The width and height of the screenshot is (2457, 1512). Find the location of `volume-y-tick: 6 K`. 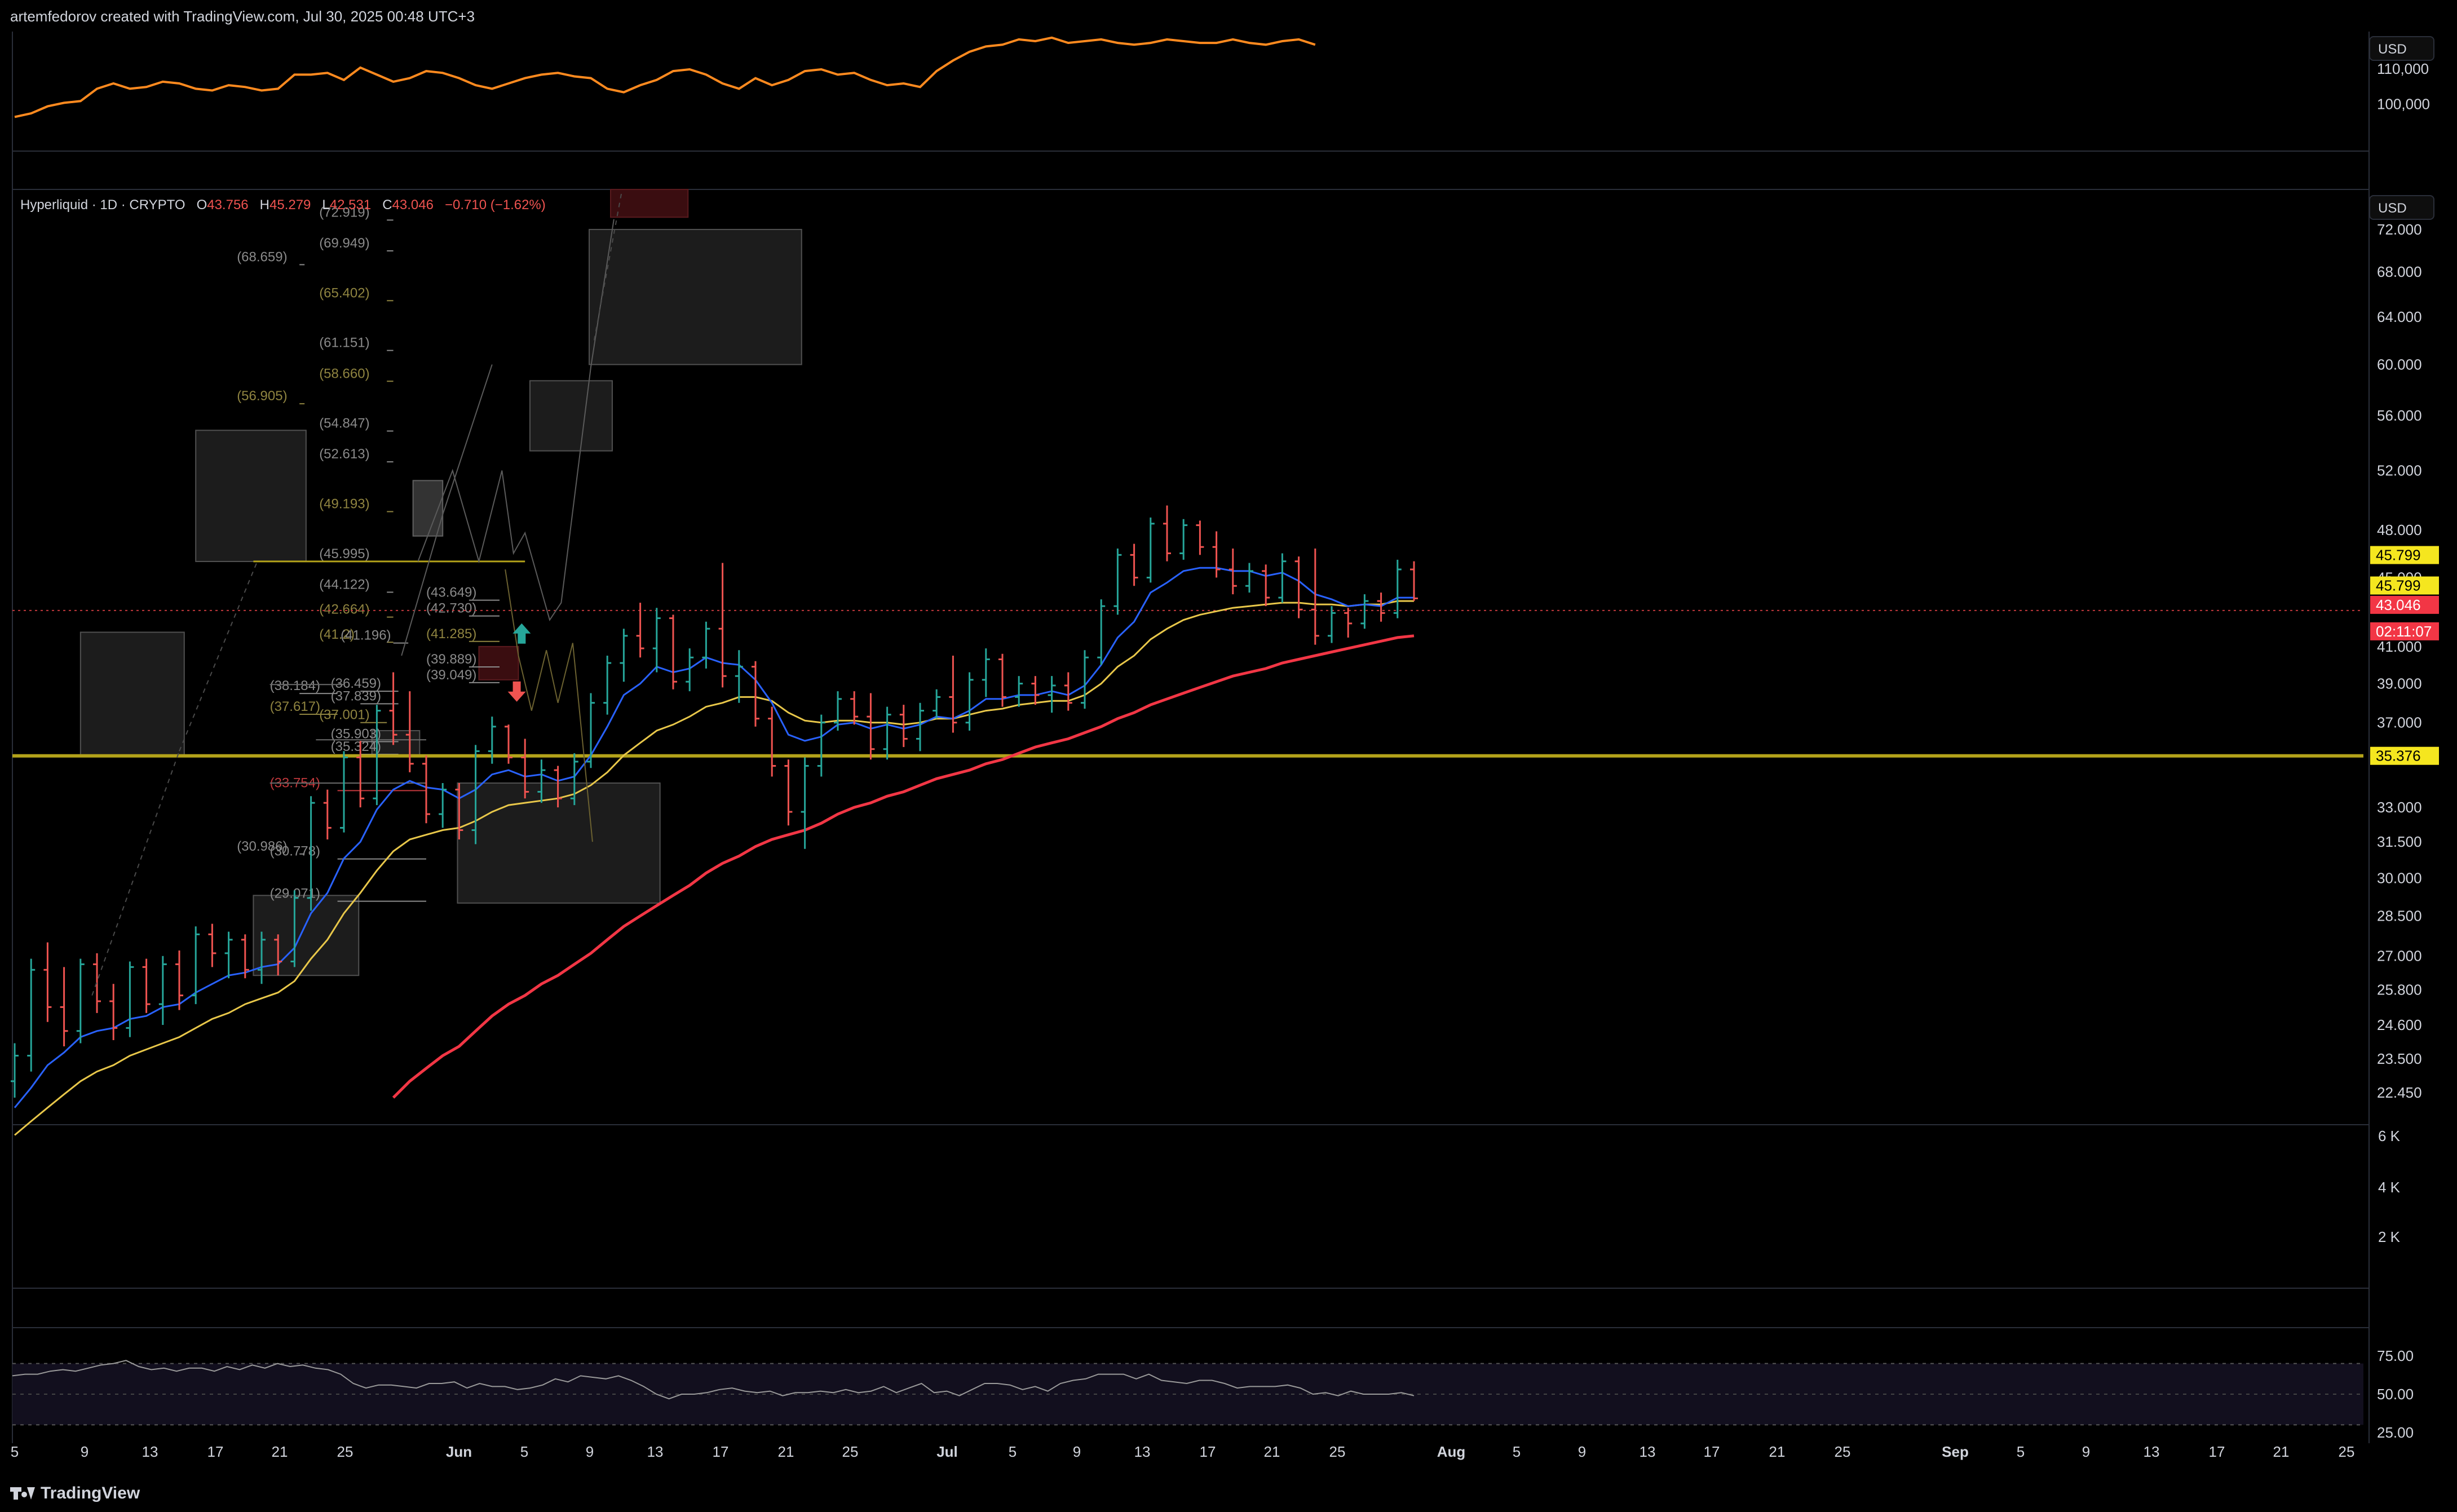

volume-y-tick: 6 K is located at coordinates (2390, 1136).